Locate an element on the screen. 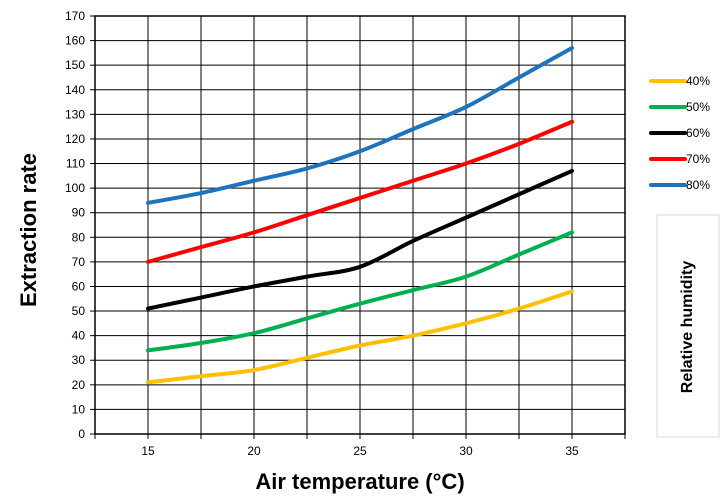 The height and width of the screenshot is (499, 726). x-axis-title: Air temperature (°C) is located at coordinates (359, 481).